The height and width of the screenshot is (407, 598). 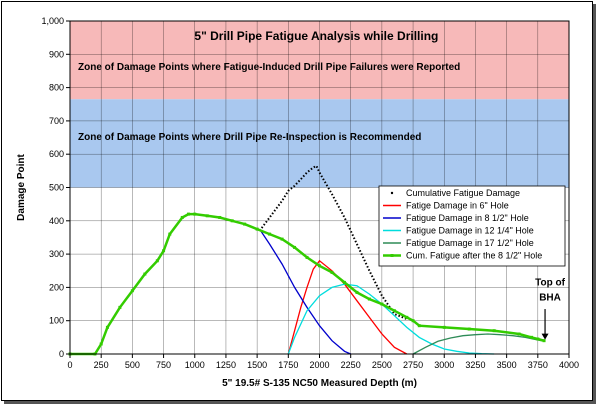 I want to click on x-tick-label: 4000, so click(x=569, y=365).